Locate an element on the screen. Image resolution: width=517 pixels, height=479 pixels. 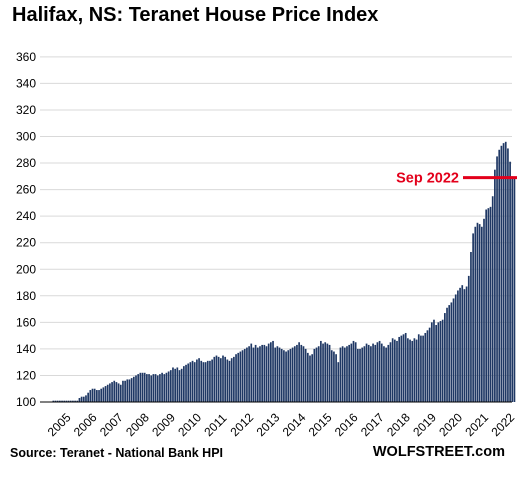
x-tick-label: 2008 is located at coordinates (137, 424).